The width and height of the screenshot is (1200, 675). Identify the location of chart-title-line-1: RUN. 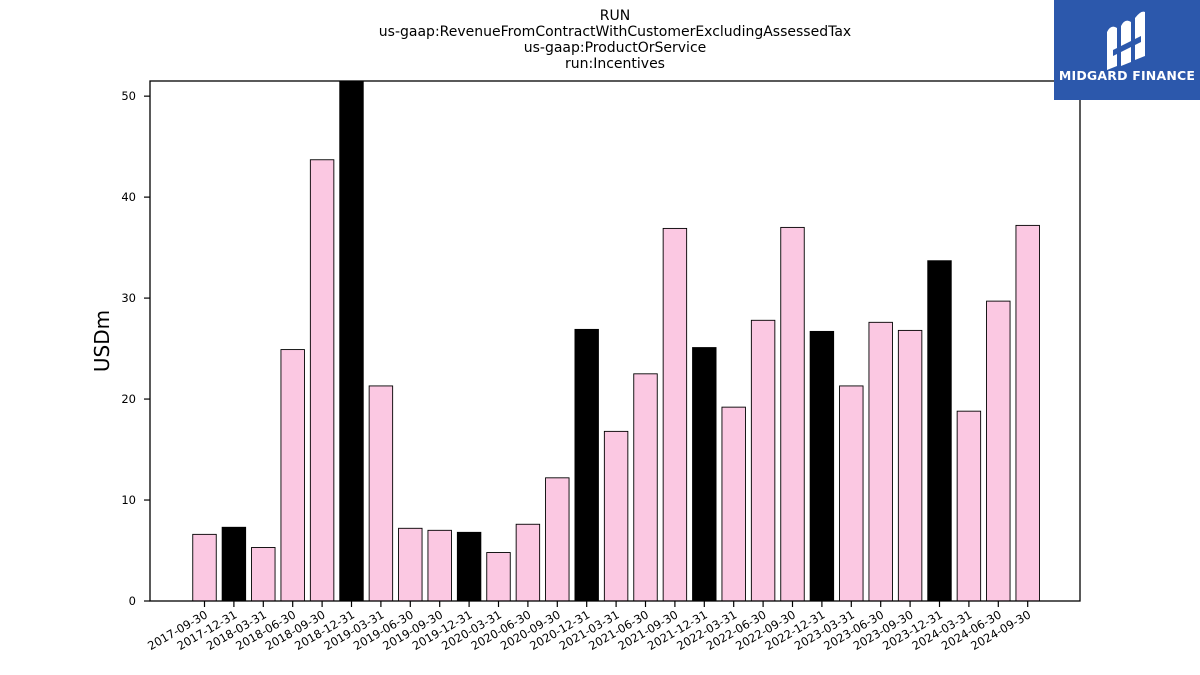
(615, 16).